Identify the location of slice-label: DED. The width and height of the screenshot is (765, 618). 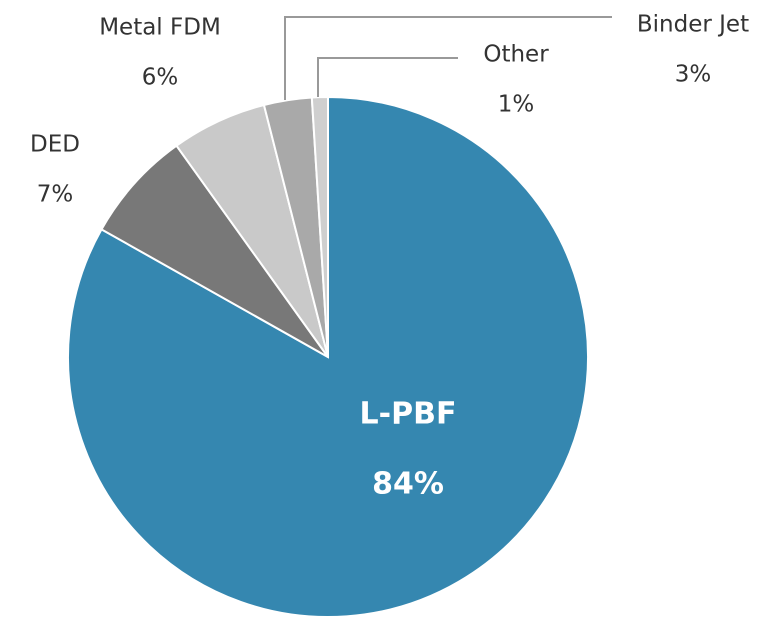
(55, 145).